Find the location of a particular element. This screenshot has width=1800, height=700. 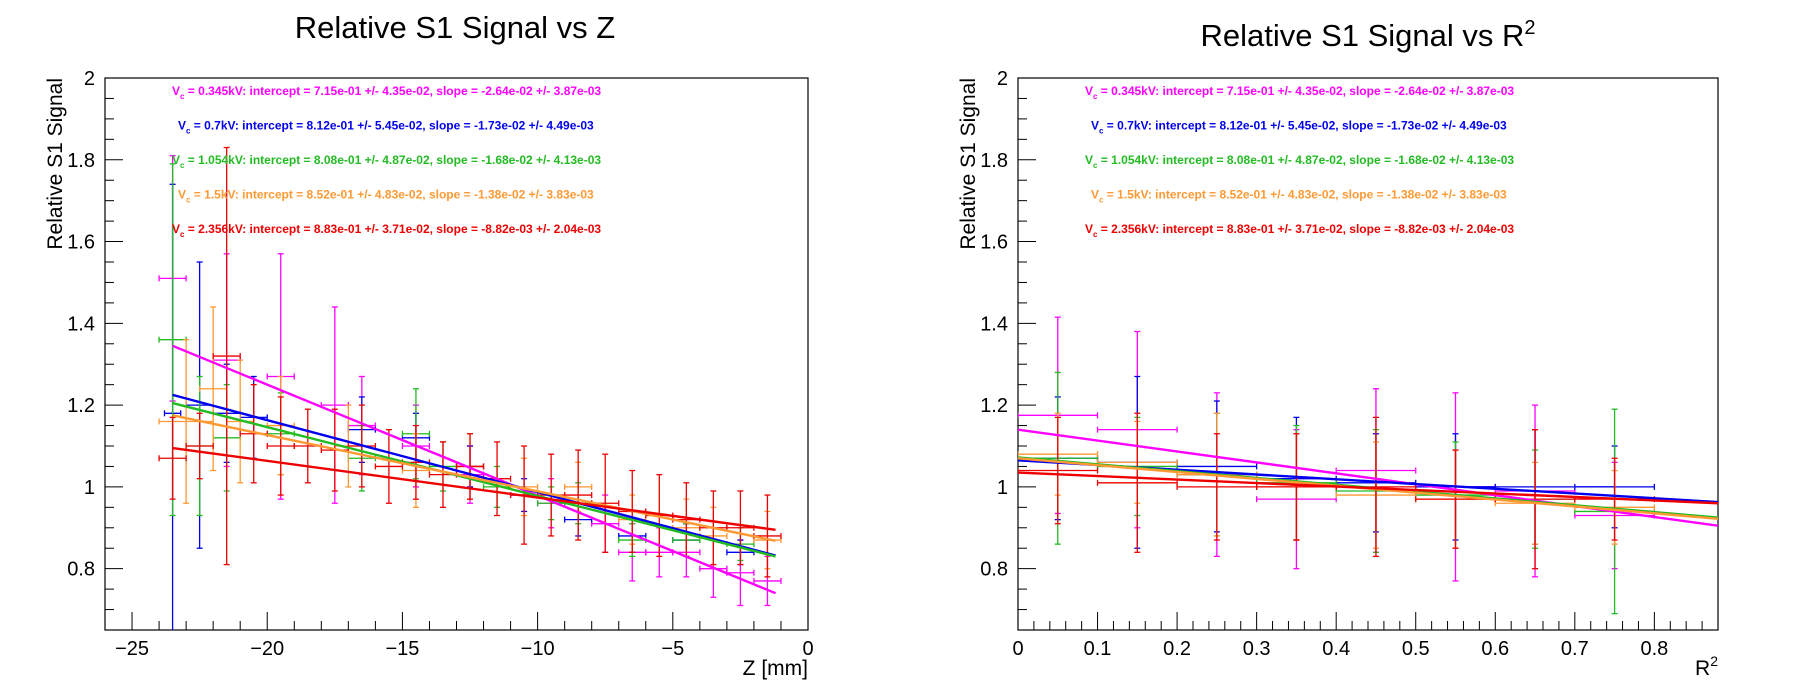

x-tick-label: 0.7 is located at coordinates (1575, 649).